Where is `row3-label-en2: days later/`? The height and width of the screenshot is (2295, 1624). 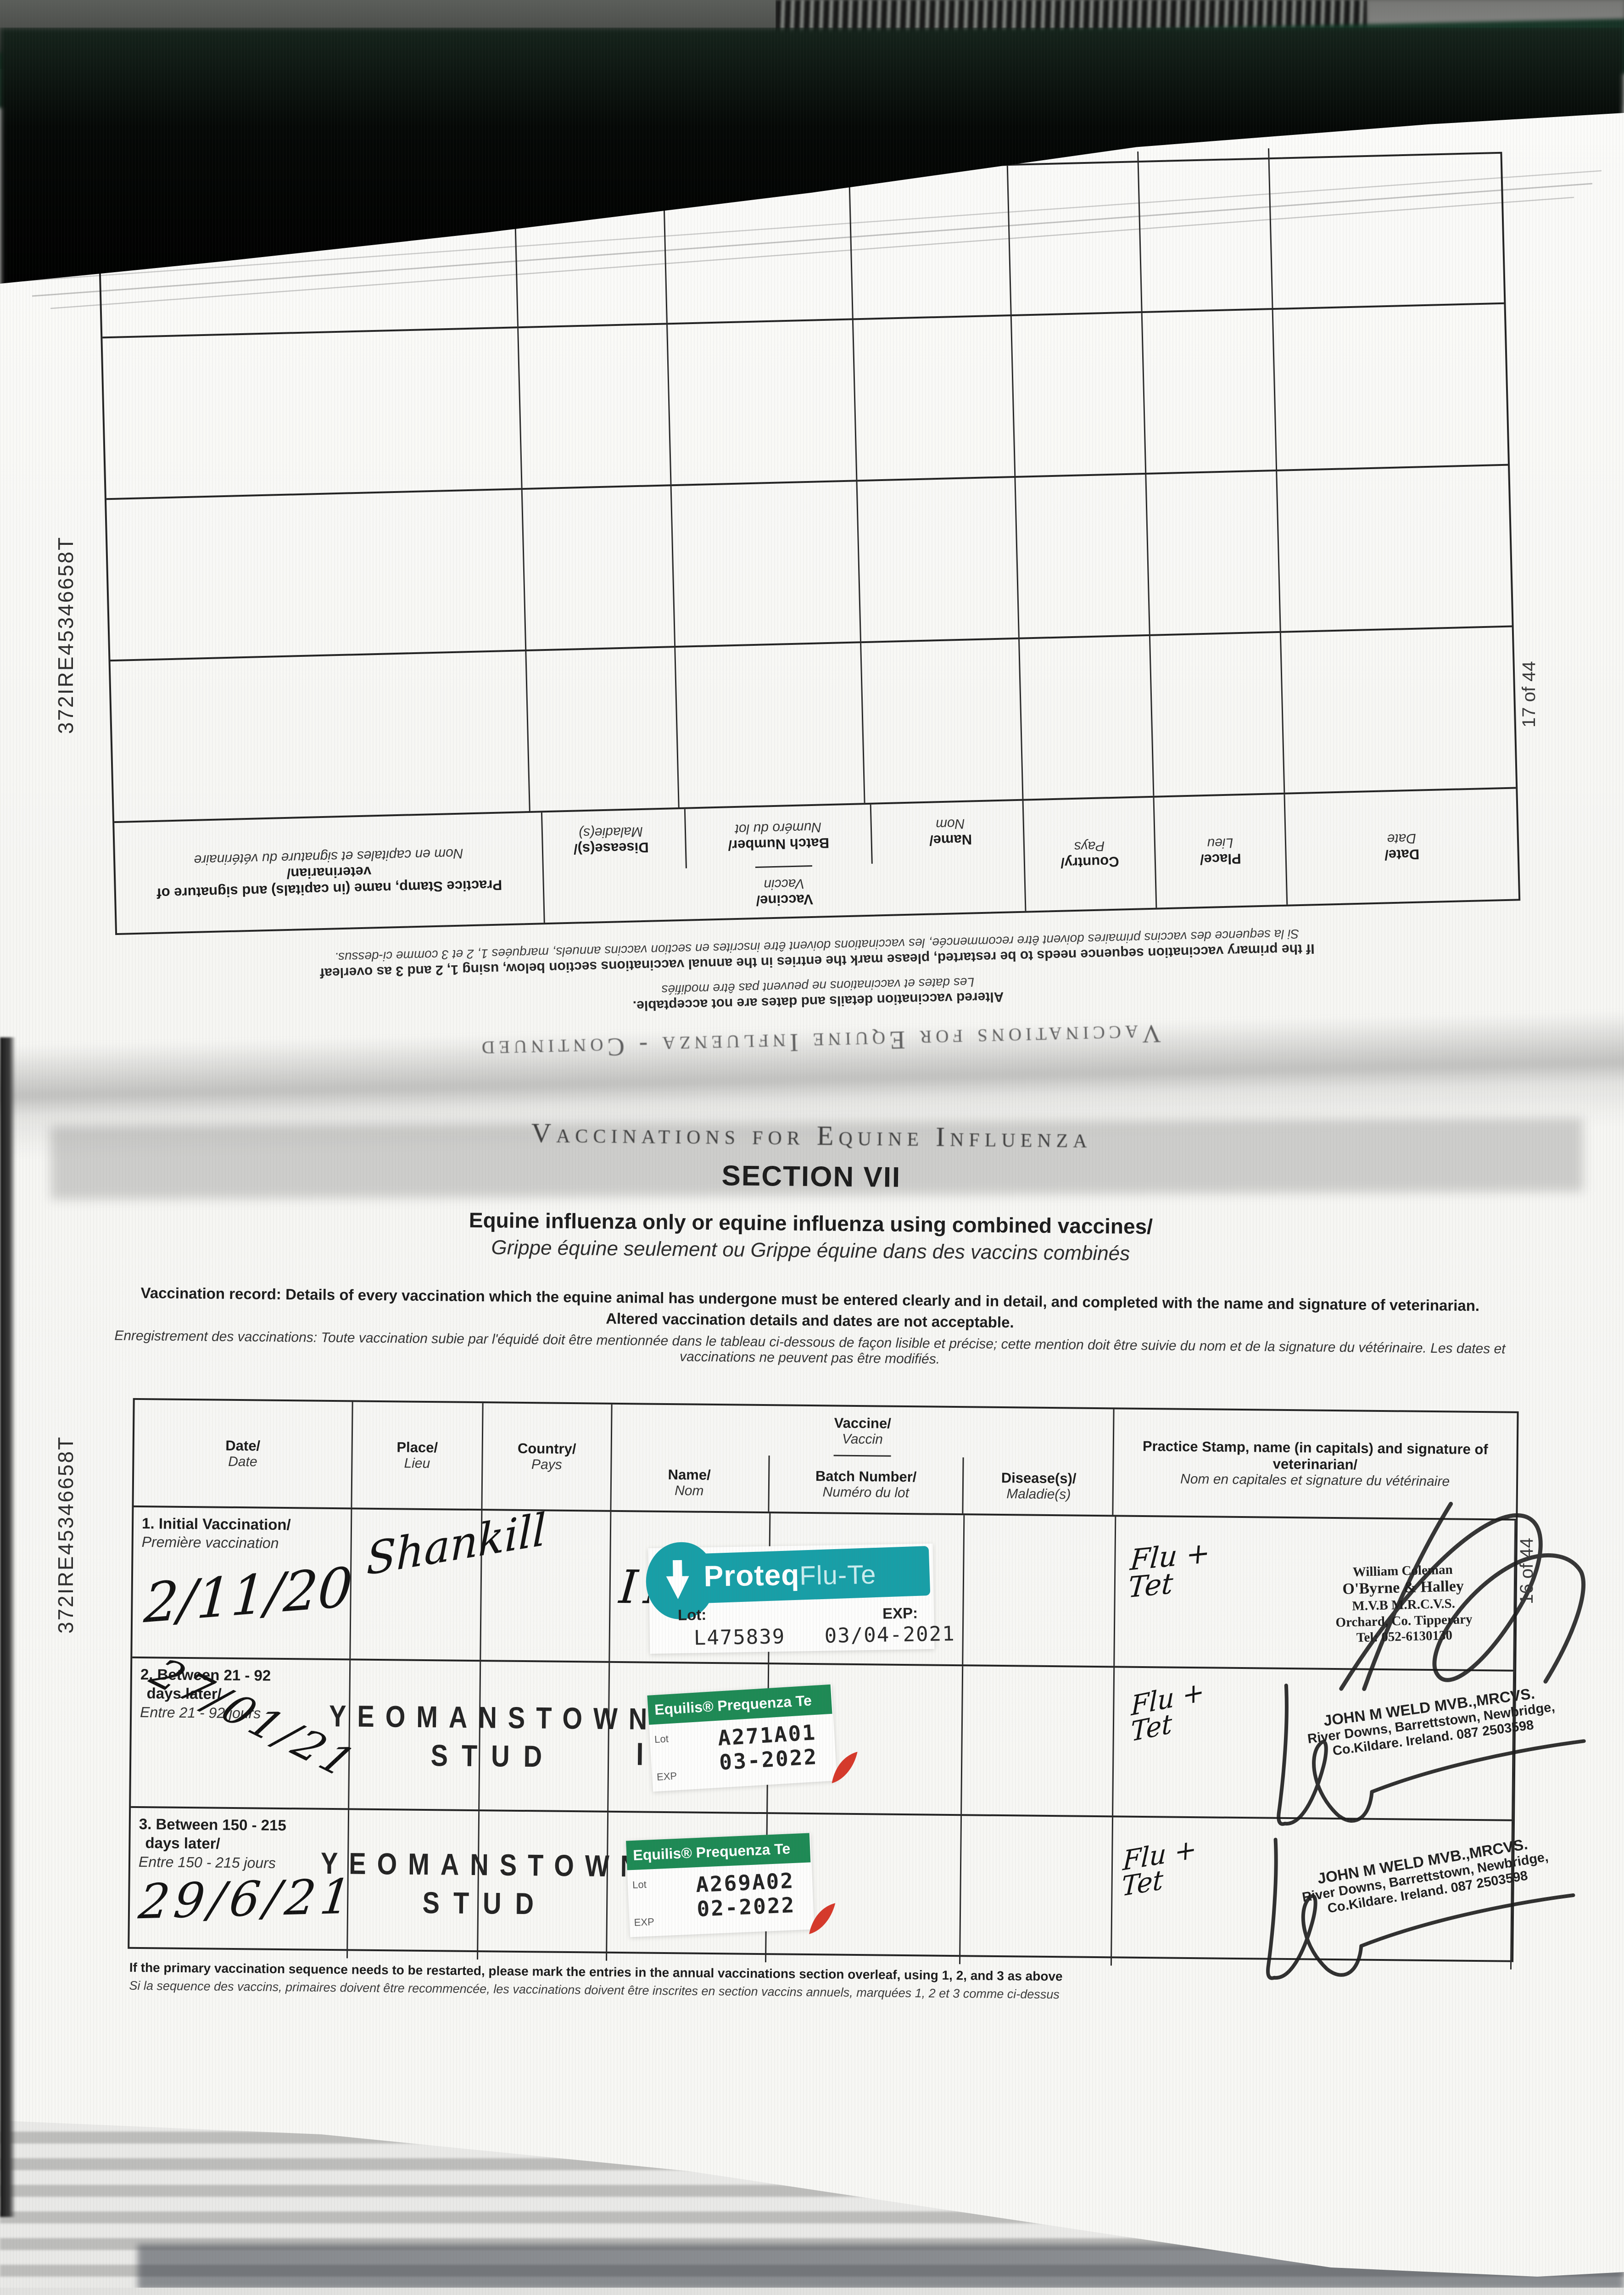 row3-label-en2: days later/ is located at coordinates (182, 1843).